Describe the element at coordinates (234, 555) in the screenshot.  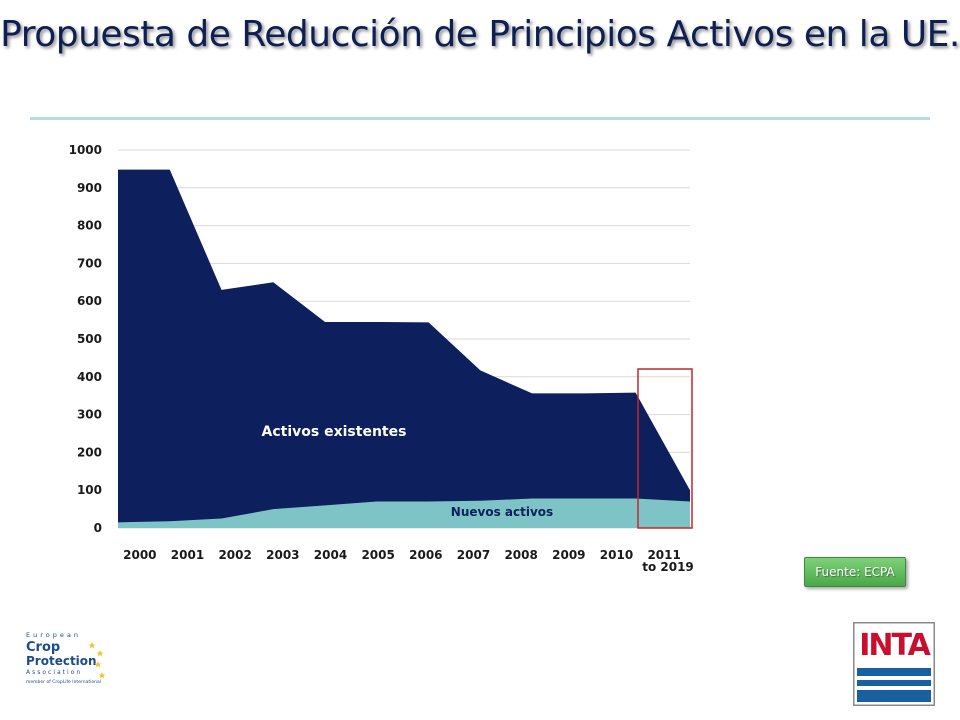
I see `x-tick-label: 2002` at that location.